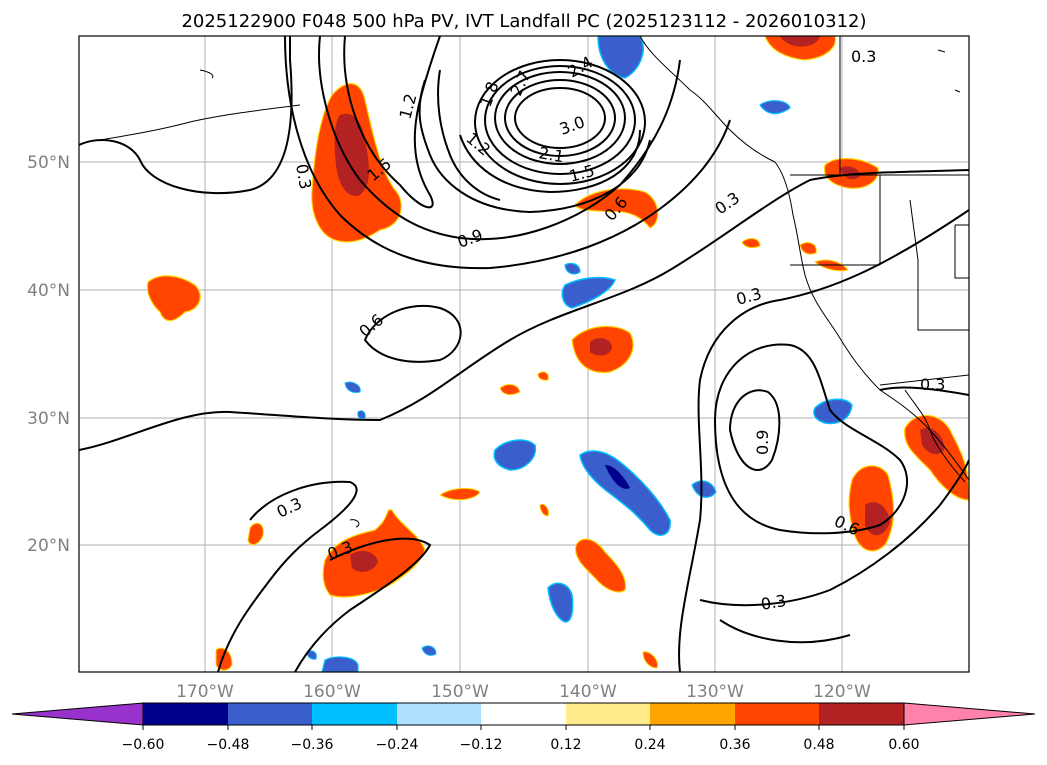  What do you see at coordinates (48, 546) in the screenshot?
I see `lat-tick-label: 20°N` at bounding box center [48, 546].